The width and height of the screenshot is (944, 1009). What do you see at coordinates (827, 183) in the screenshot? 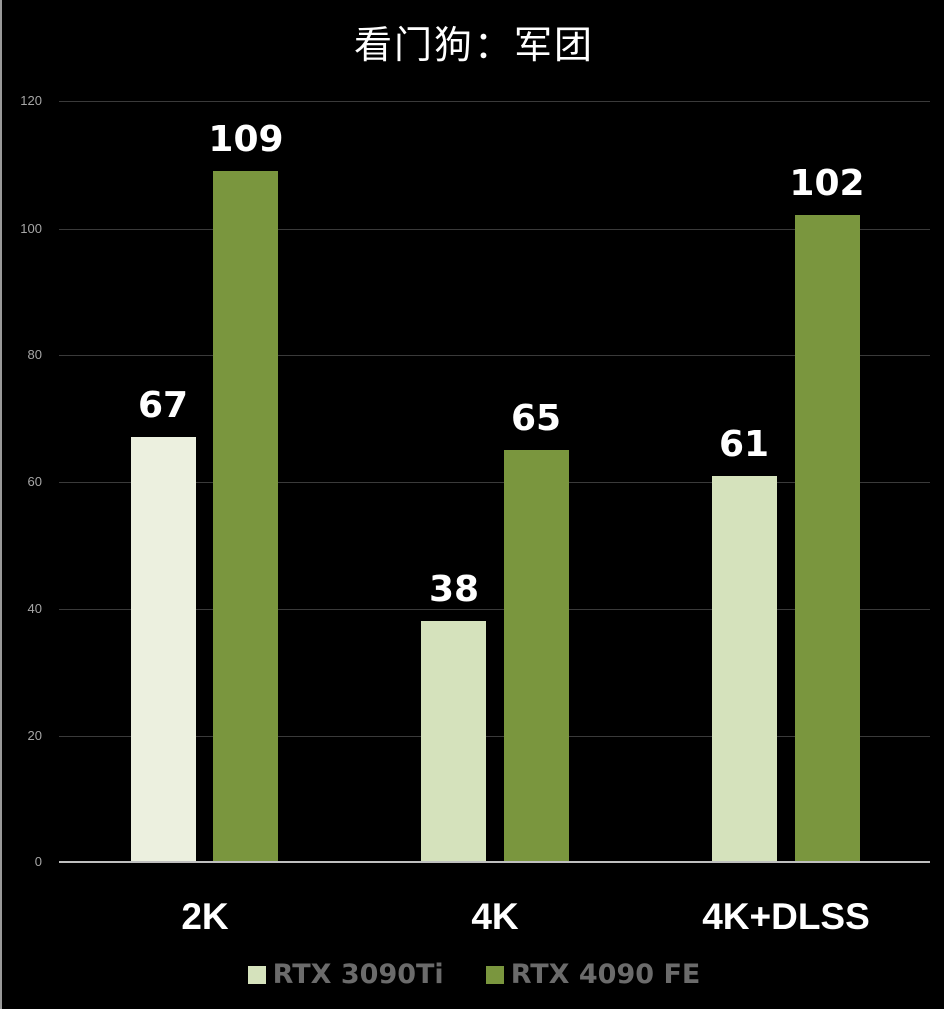
I see `value-label-4kdlss-rtx4090fe: 102` at bounding box center [827, 183].